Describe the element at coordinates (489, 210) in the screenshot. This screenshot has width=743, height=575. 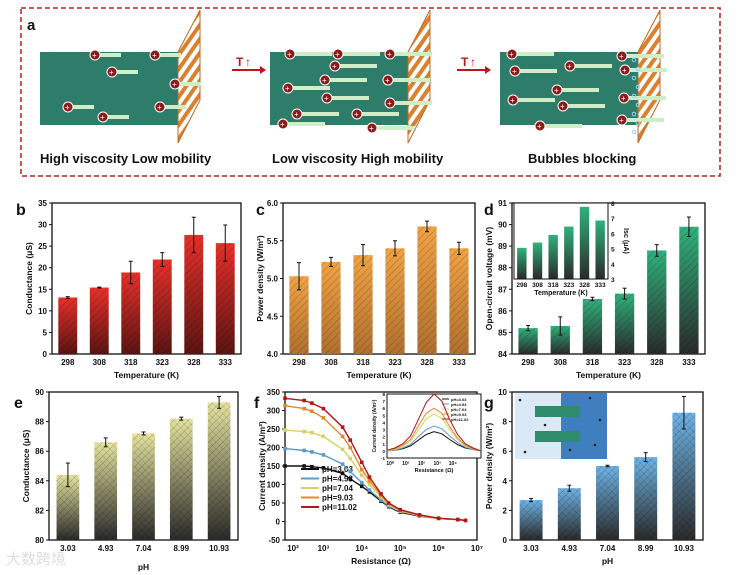
I see `panel-label-d: d` at that location.